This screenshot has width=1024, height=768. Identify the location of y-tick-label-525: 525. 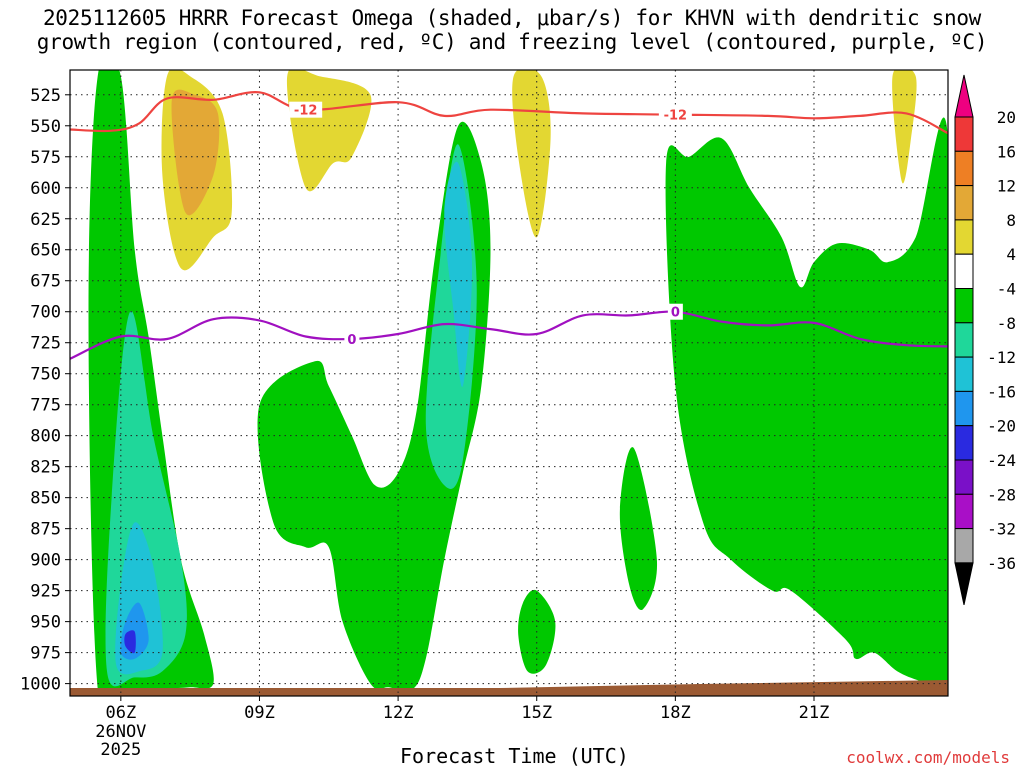
(45, 96).